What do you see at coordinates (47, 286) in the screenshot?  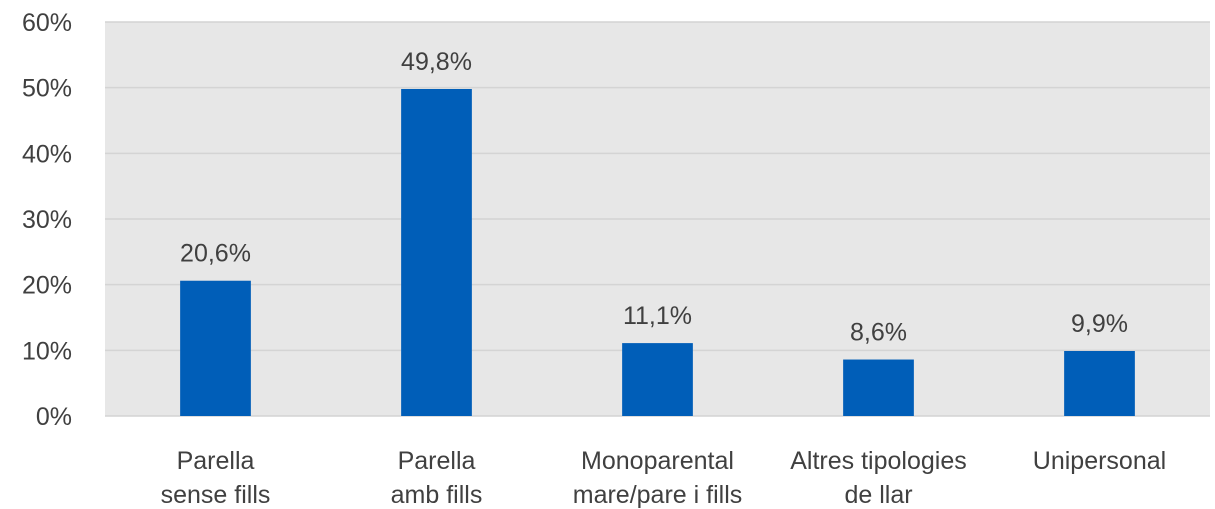 I see `y-tick-label: 20%` at bounding box center [47, 286].